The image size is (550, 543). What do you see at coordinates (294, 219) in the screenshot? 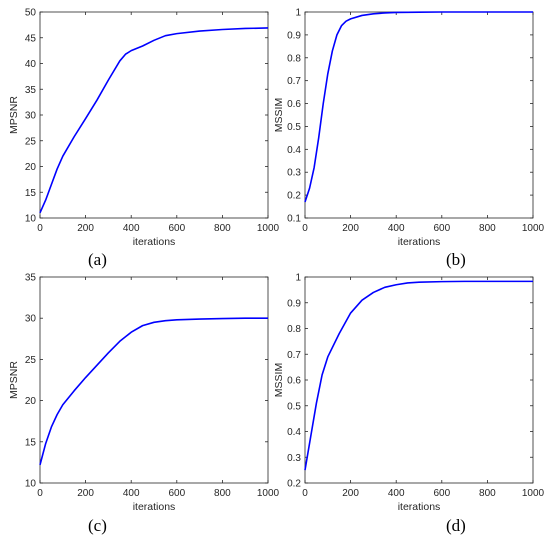
I see `y-tick-label: 0.1` at bounding box center [294, 219].